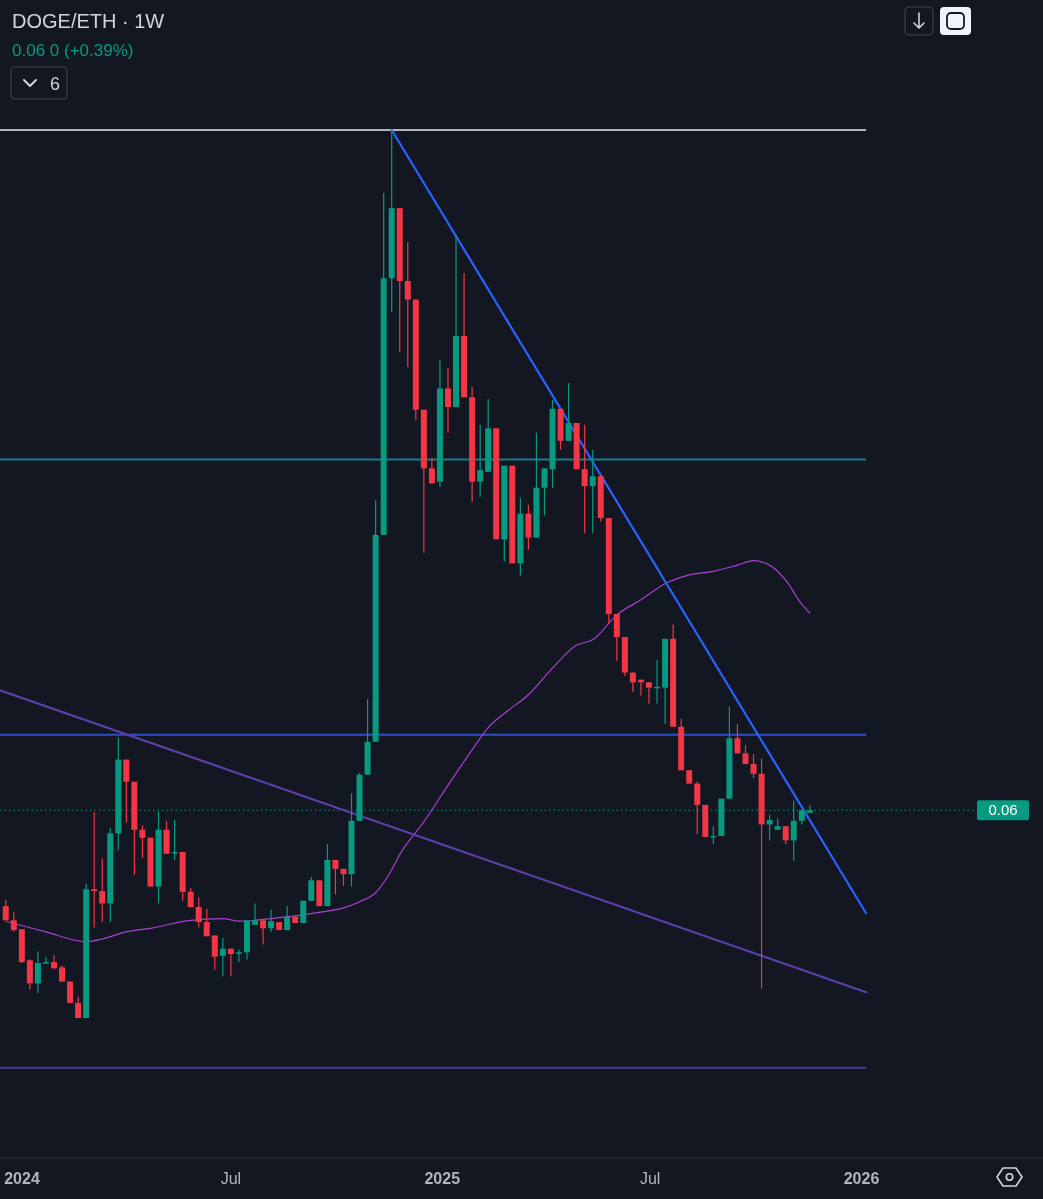 The height and width of the screenshot is (1199, 1043). What do you see at coordinates (55, 84) in the screenshot?
I see `text: 6` at bounding box center [55, 84].